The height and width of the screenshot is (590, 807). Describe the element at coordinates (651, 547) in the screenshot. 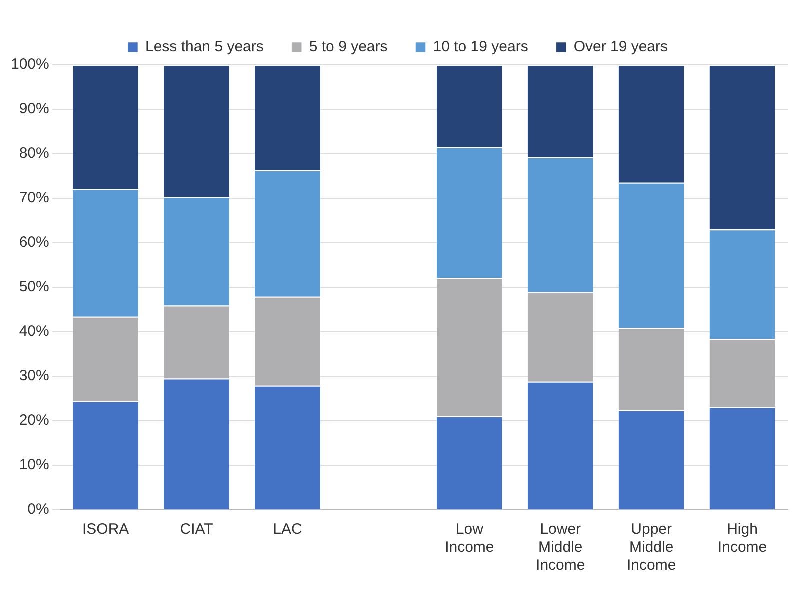

I see `x-tick-label: Upper Middle Income` at that location.